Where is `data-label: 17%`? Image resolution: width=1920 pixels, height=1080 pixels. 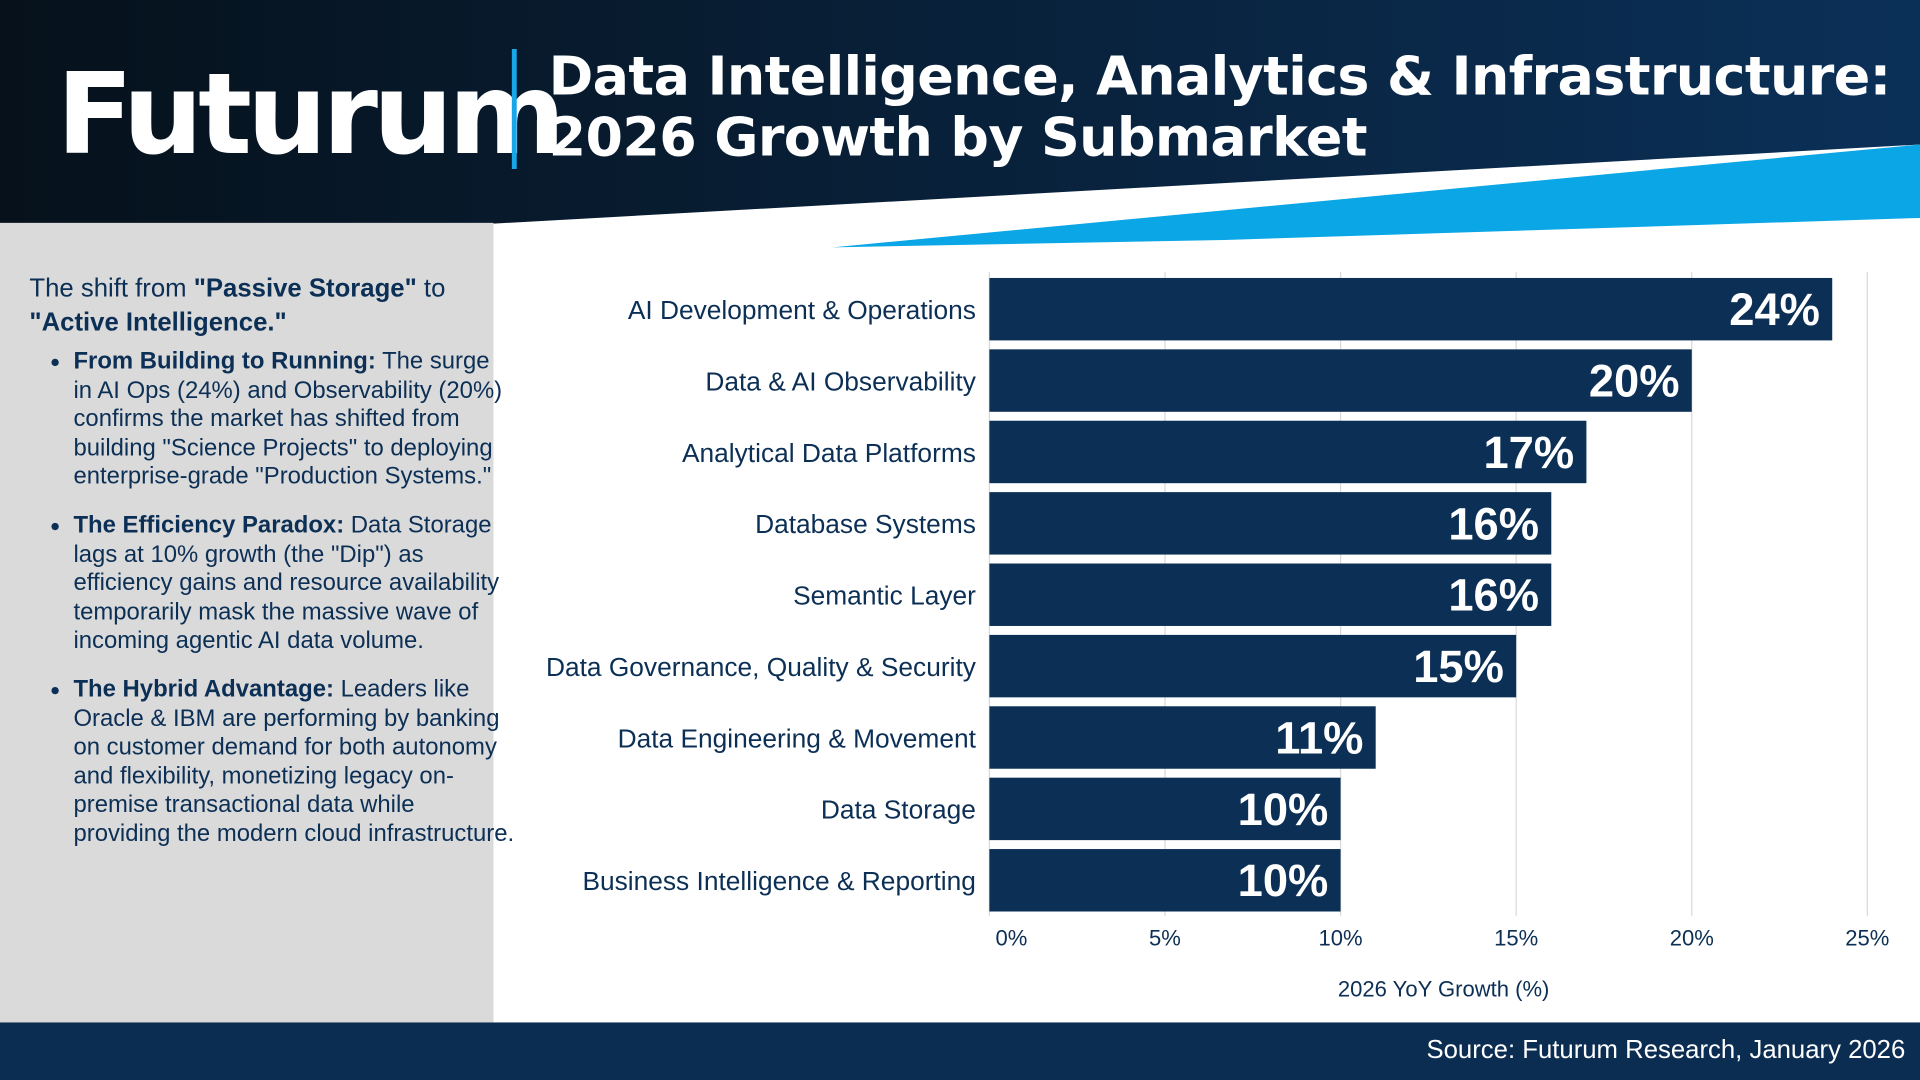
data-label: 17% is located at coordinates (1528, 452).